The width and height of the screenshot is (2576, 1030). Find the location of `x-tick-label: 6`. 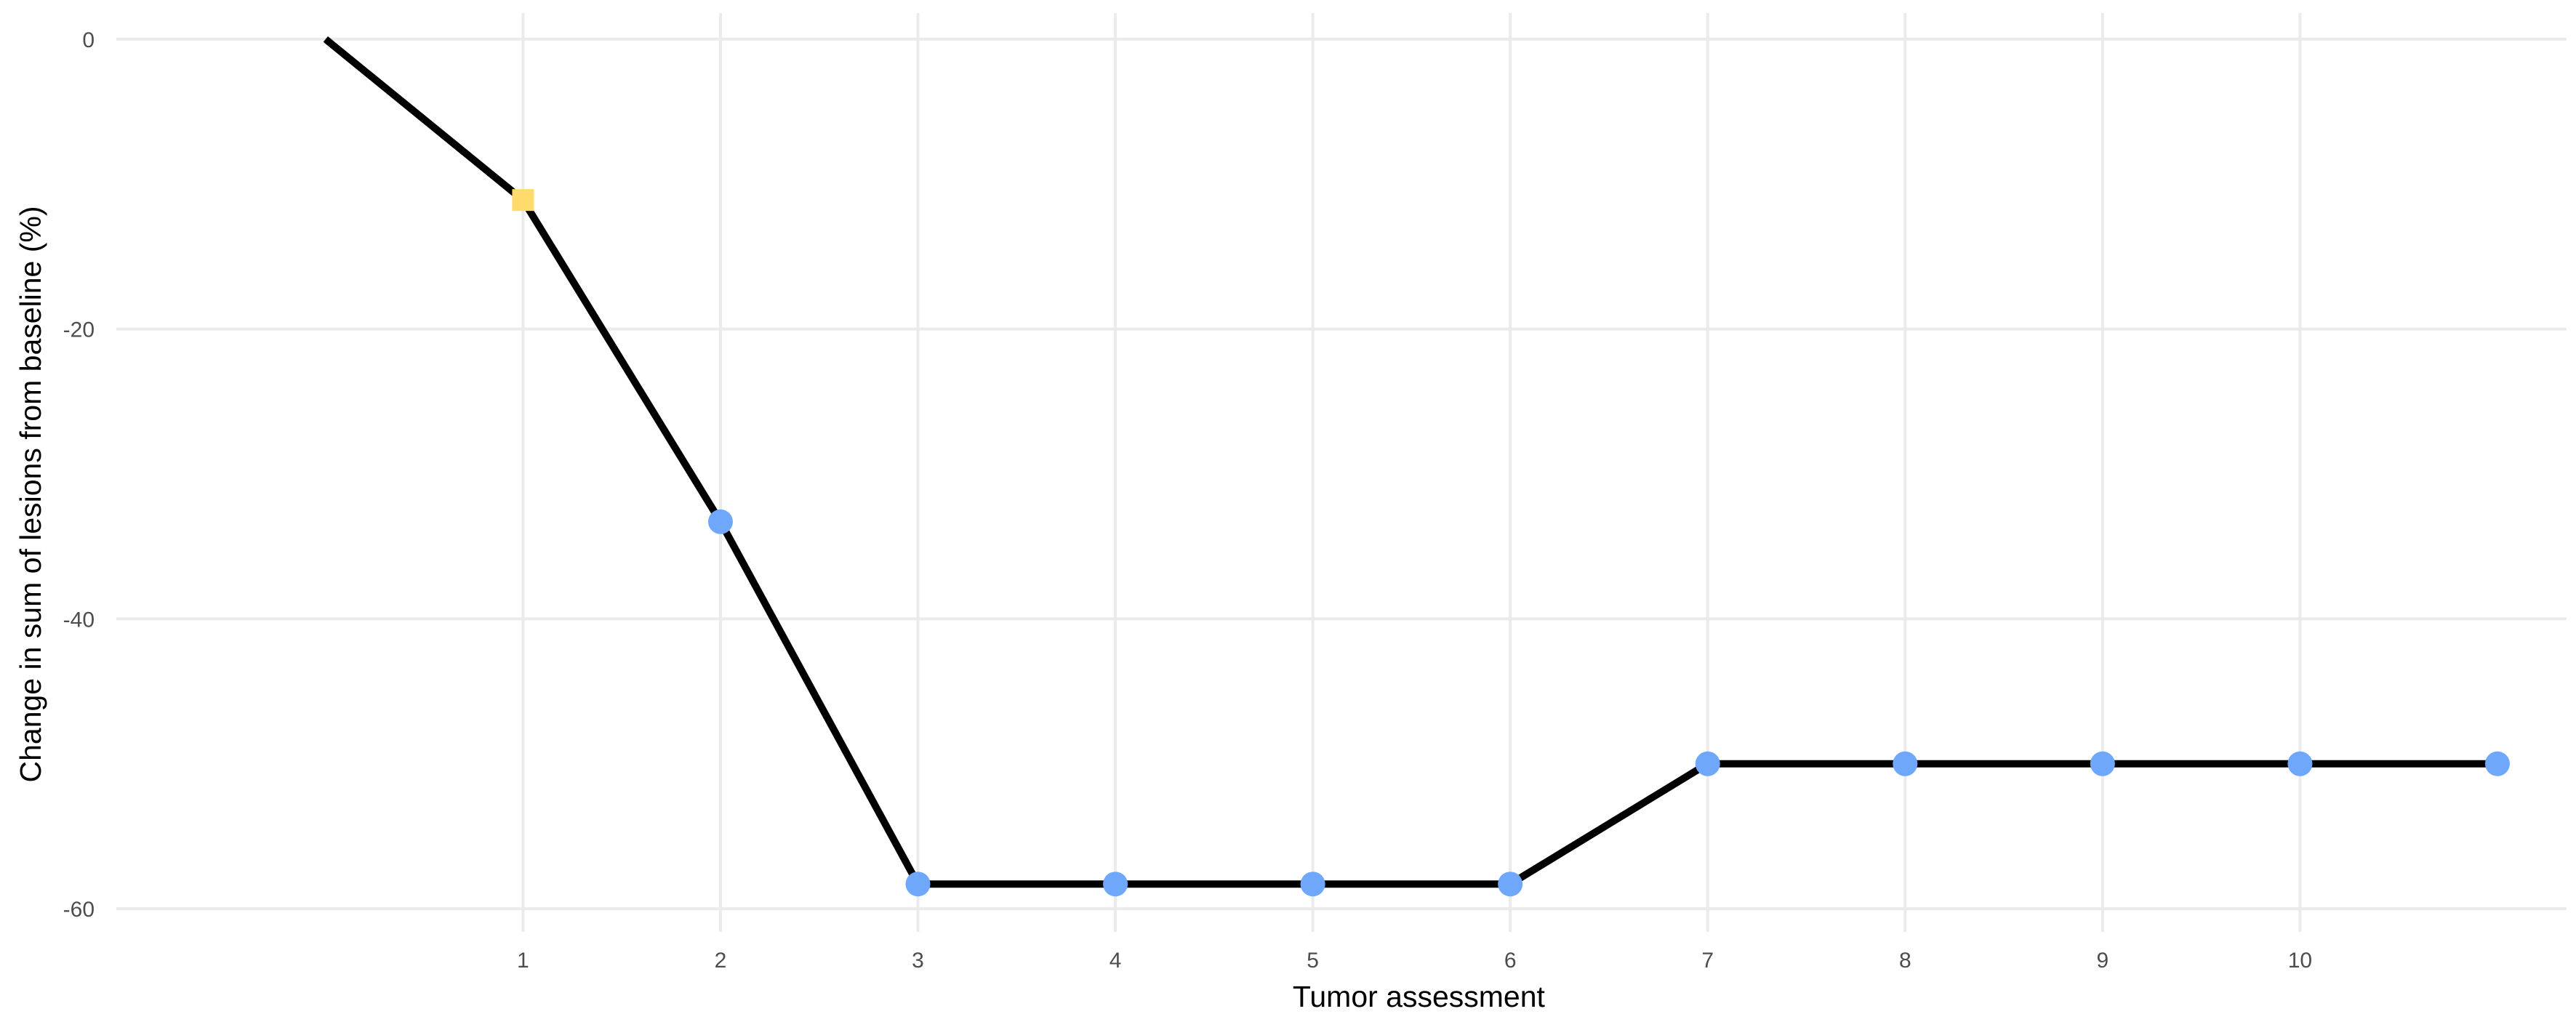

x-tick-label: 6 is located at coordinates (1510, 961).